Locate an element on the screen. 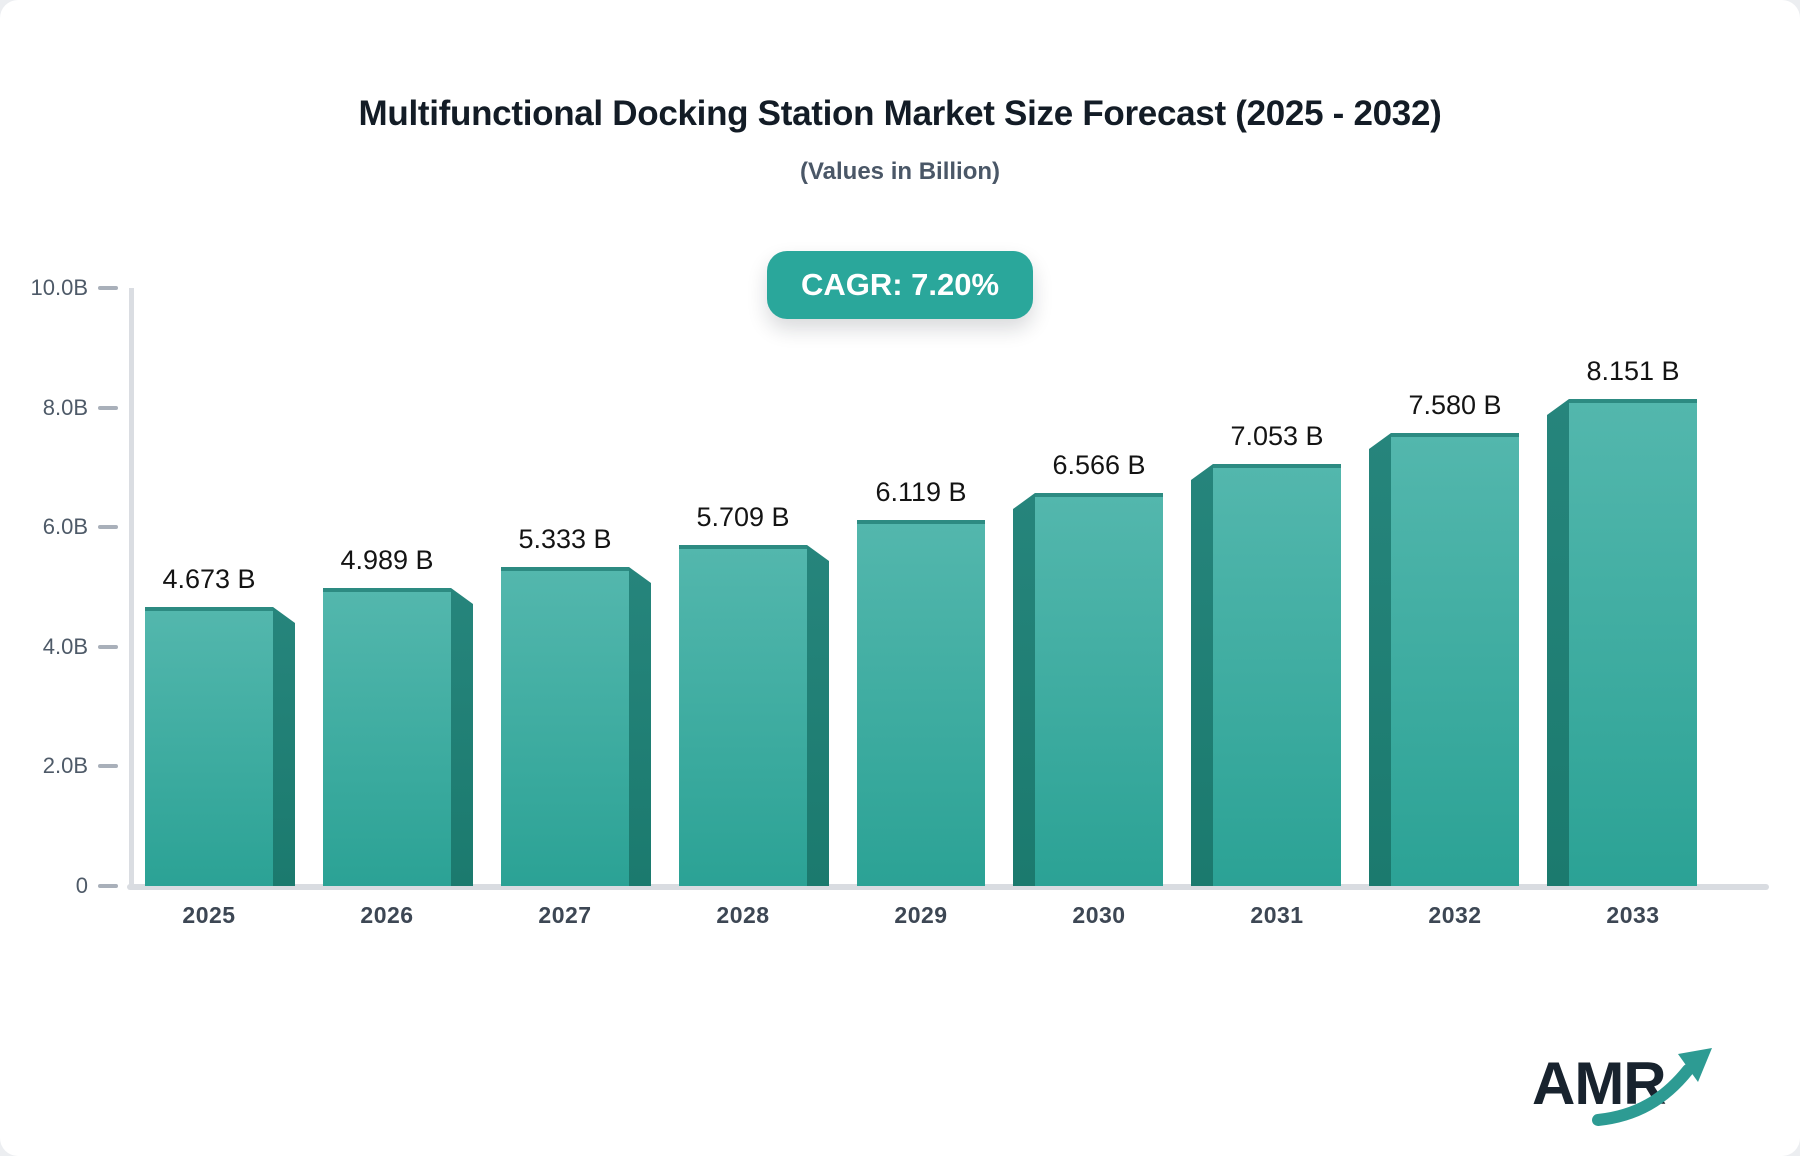 The image size is (1800, 1156). x-axis-label: 2031 is located at coordinates (1277, 915).